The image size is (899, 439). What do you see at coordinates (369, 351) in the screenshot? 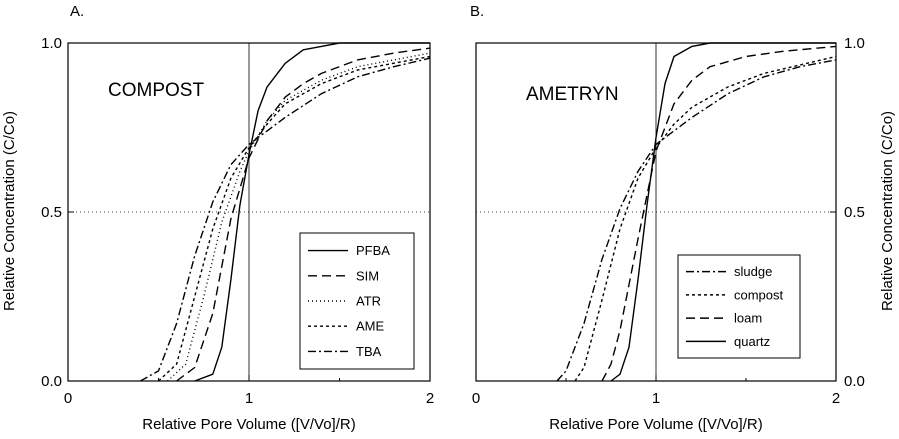
I see `legend-label-tba: TBA` at bounding box center [369, 351].